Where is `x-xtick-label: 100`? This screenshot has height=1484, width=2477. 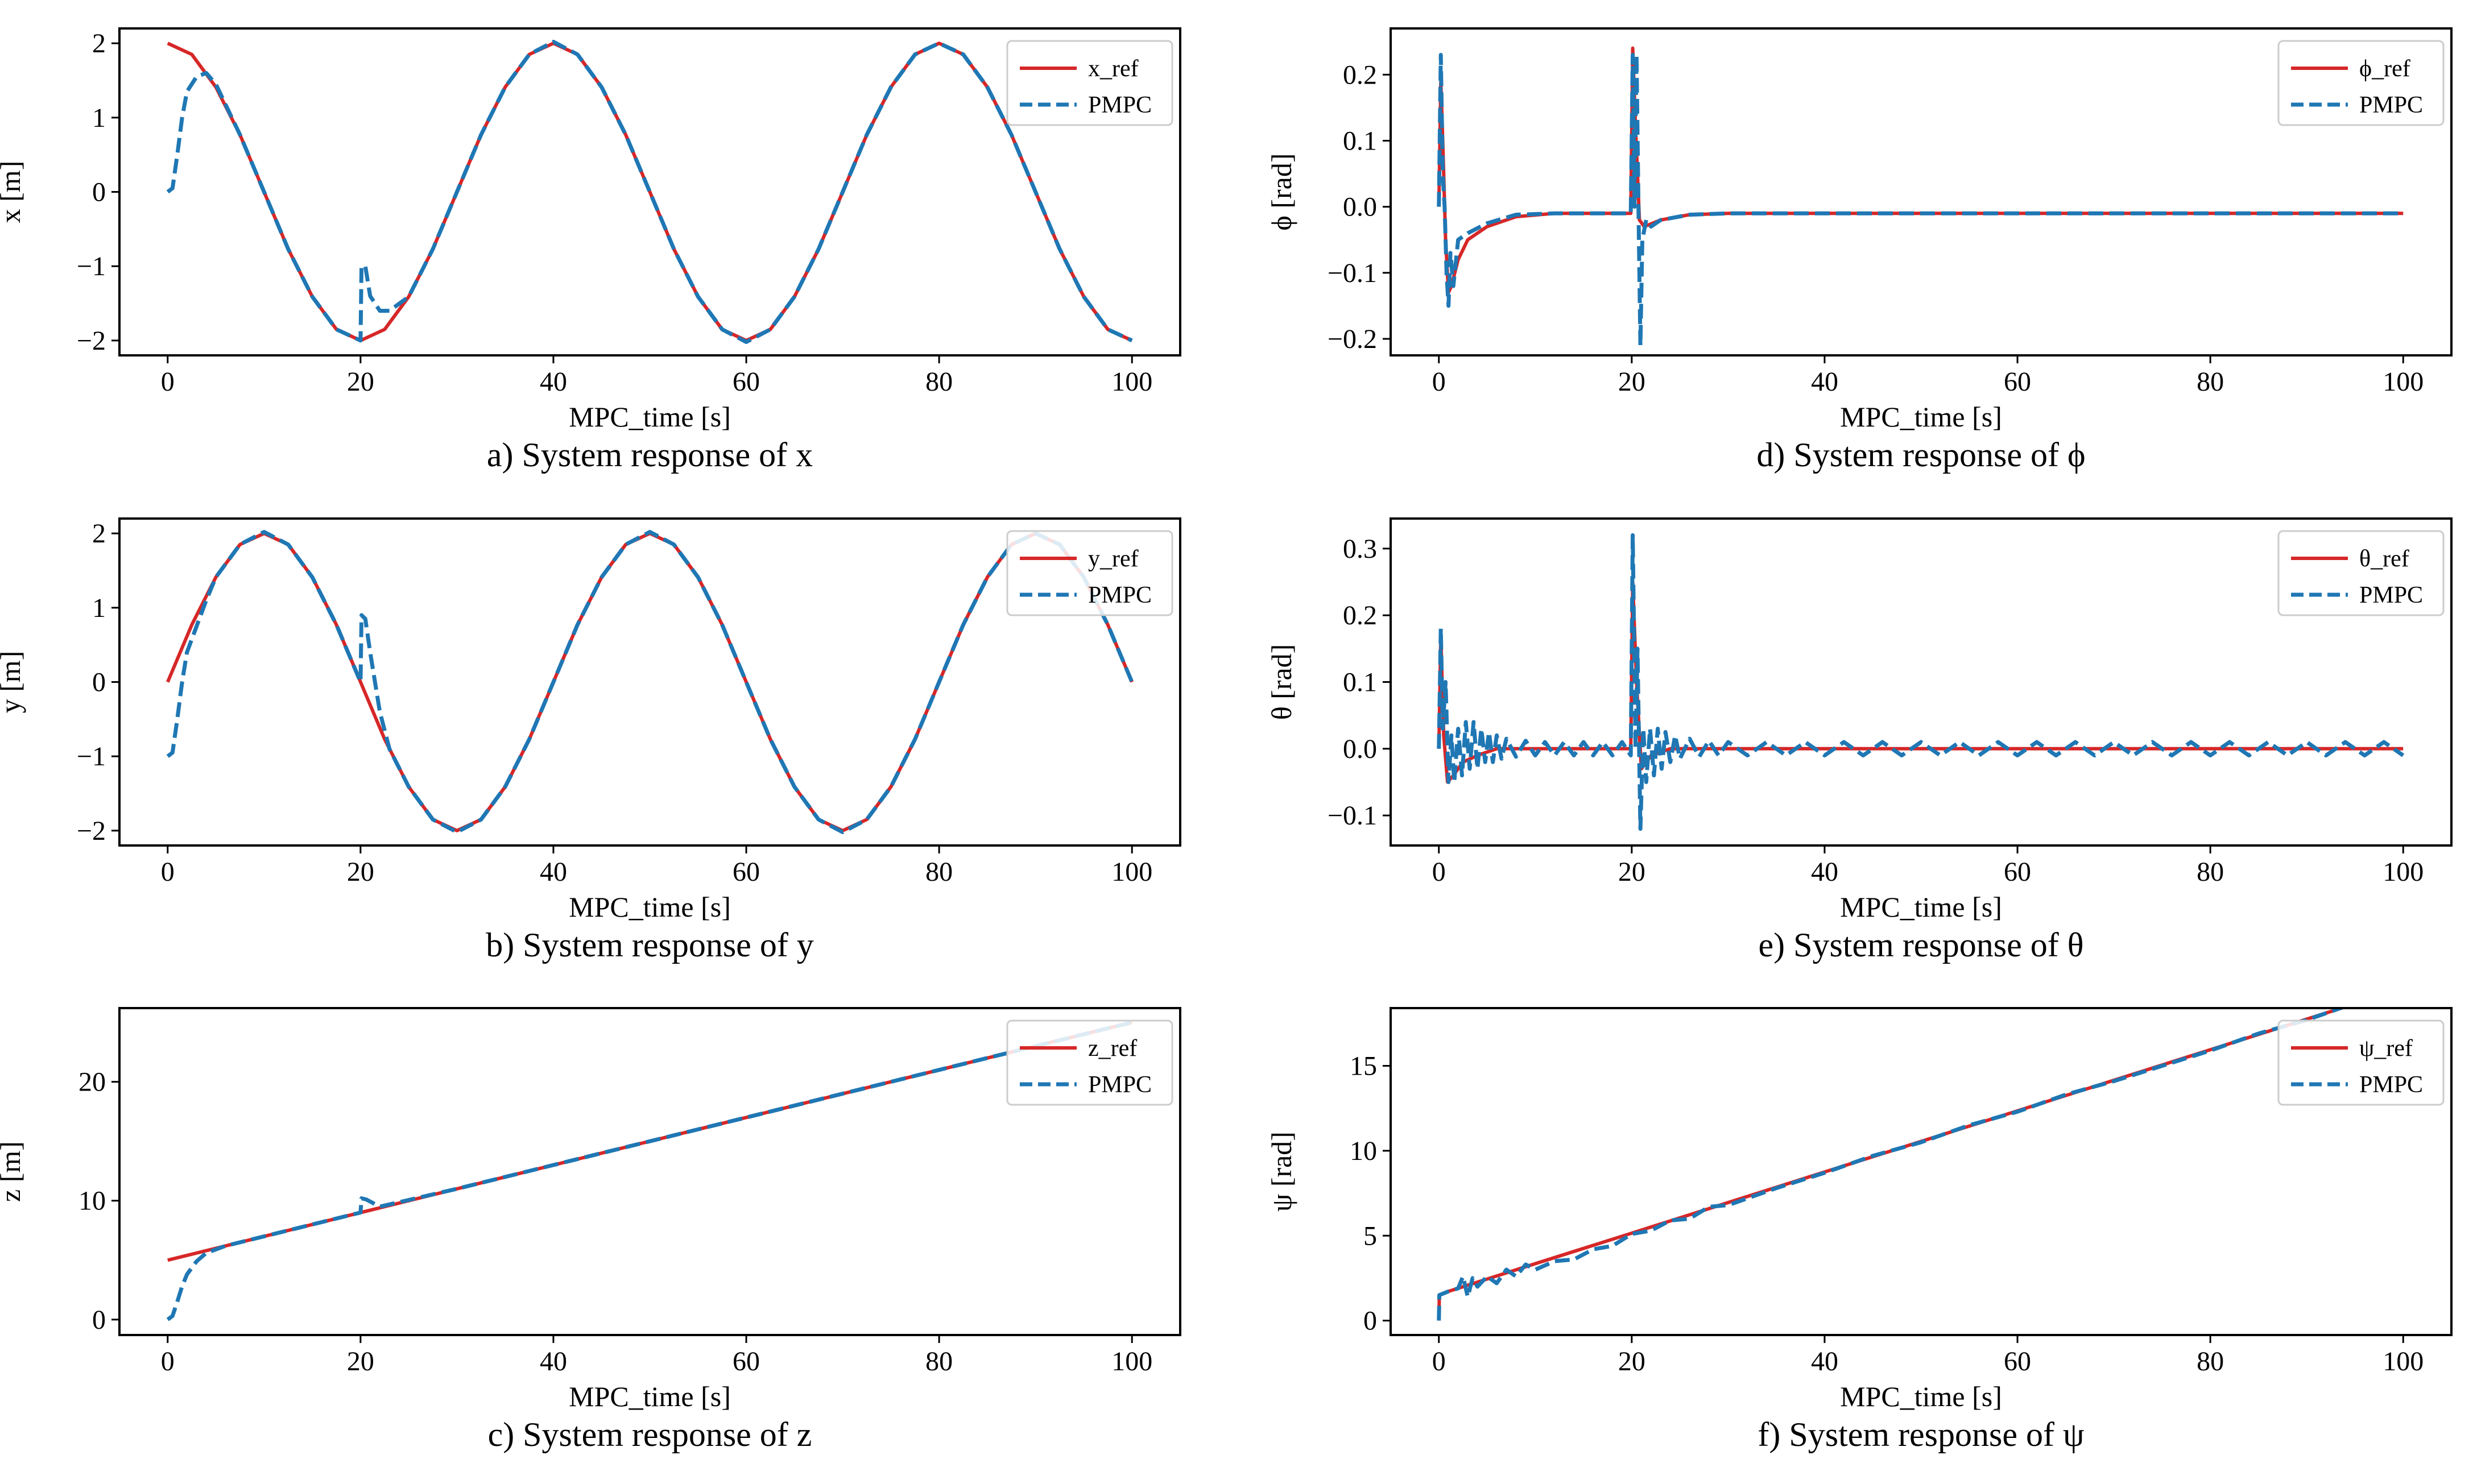
x-xtick-label: 100 is located at coordinates (1131, 382).